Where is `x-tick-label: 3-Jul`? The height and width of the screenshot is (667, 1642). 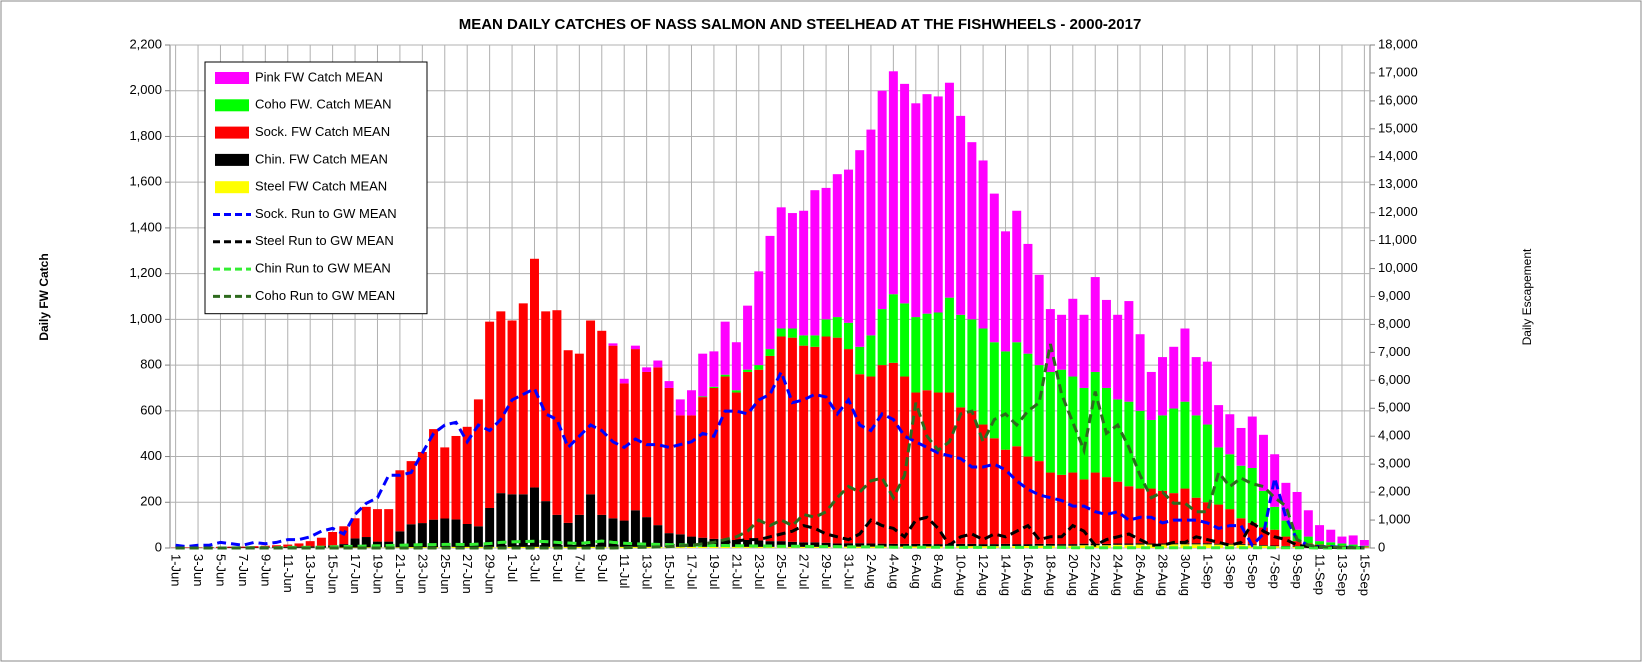
x-tick-label: 3-Jul is located at coordinates (534, 568).